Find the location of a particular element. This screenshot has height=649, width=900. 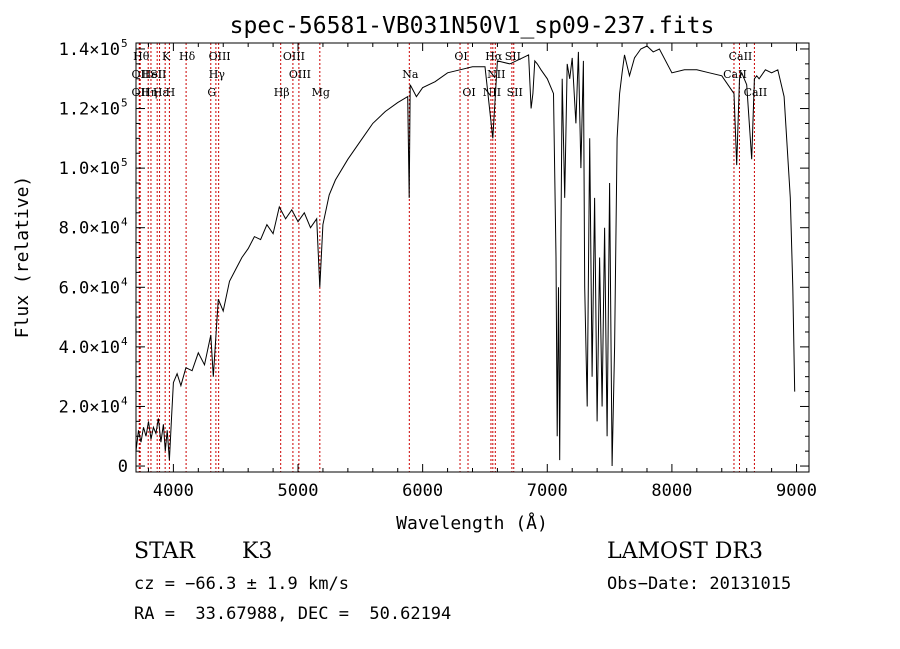

x-tick-label: 9000 is located at coordinates (796, 491).